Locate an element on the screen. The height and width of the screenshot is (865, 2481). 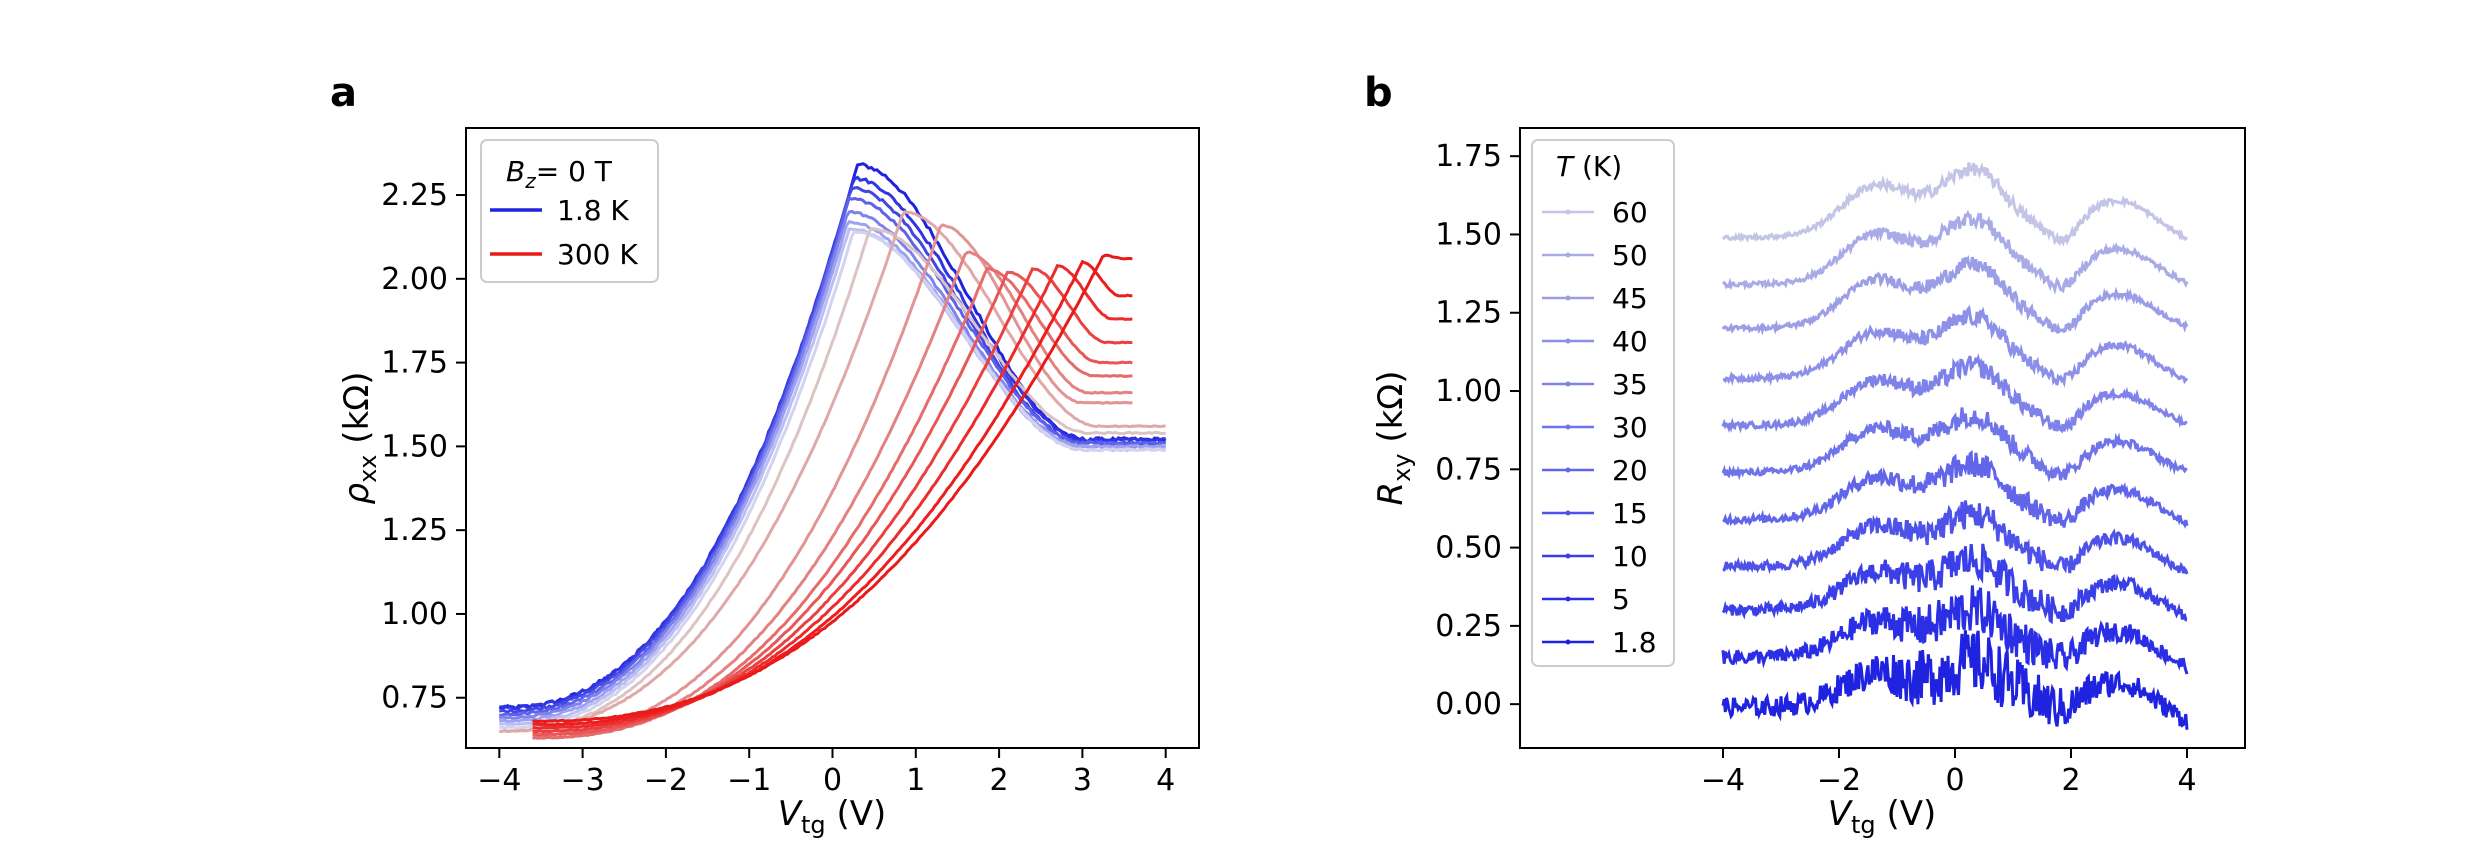
panel-a-y-tick-label: 1.50 is located at coordinates (414, 446).